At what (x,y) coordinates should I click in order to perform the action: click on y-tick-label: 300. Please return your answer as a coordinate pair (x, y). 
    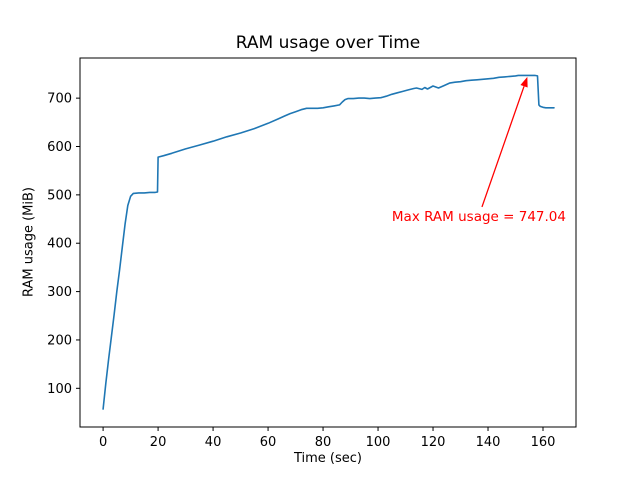
    Looking at the image, I should click on (59, 292).